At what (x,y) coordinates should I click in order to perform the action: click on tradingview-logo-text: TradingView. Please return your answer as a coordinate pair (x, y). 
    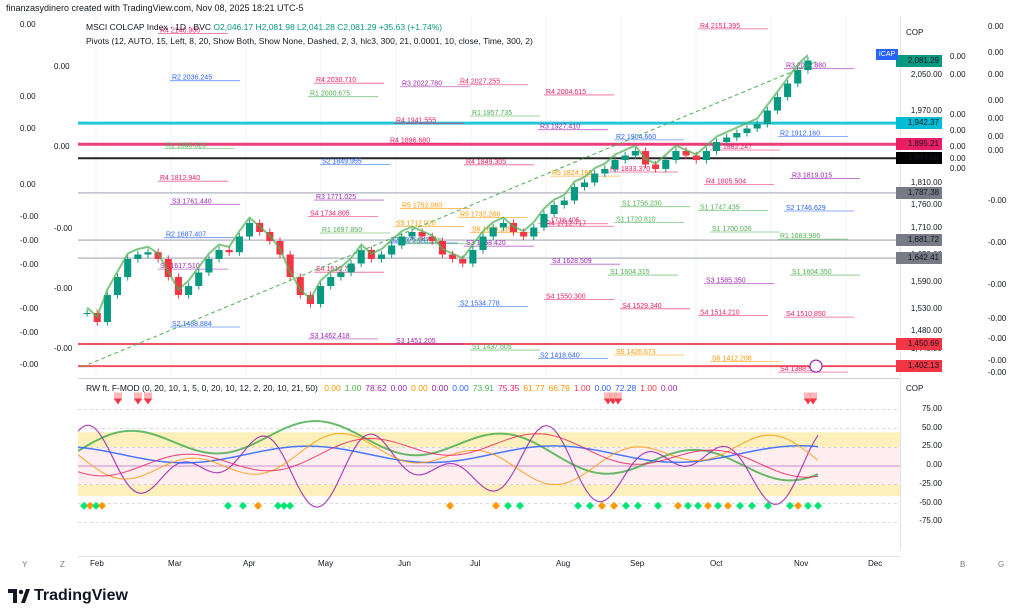
    Looking at the image, I should click on (81, 595).